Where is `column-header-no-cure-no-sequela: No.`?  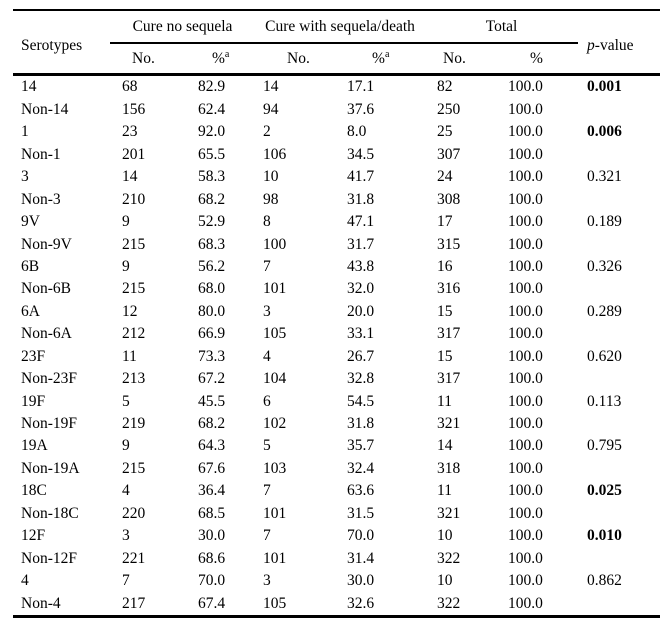 column-header-no-cure-no-sequela: No. is located at coordinates (150, 59).